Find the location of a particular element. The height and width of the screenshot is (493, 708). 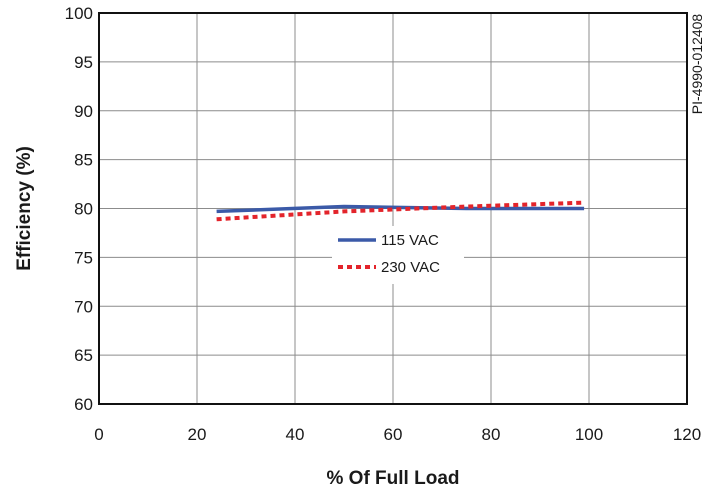

x-tick-label-80: 80 is located at coordinates (491, 434).